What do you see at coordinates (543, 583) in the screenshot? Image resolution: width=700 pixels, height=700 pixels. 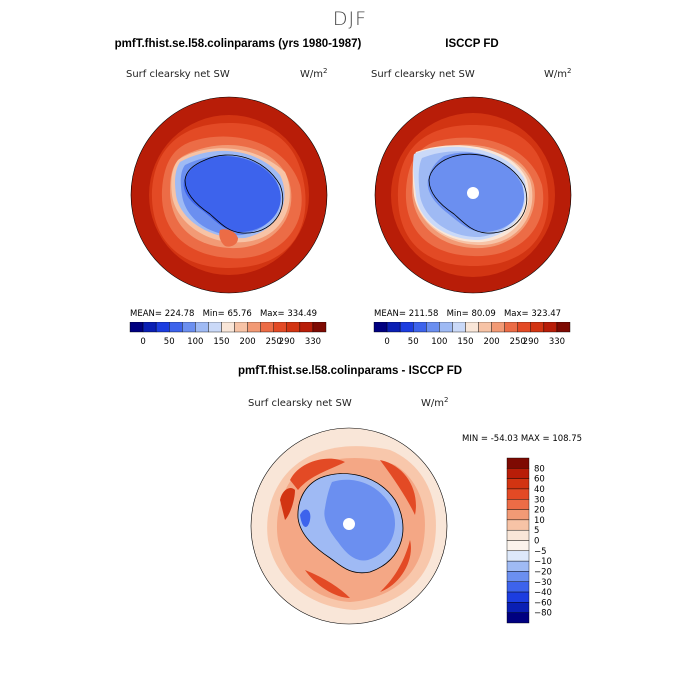 I see `colorbar-tick-label: −30` at bounding box center [543, 583].